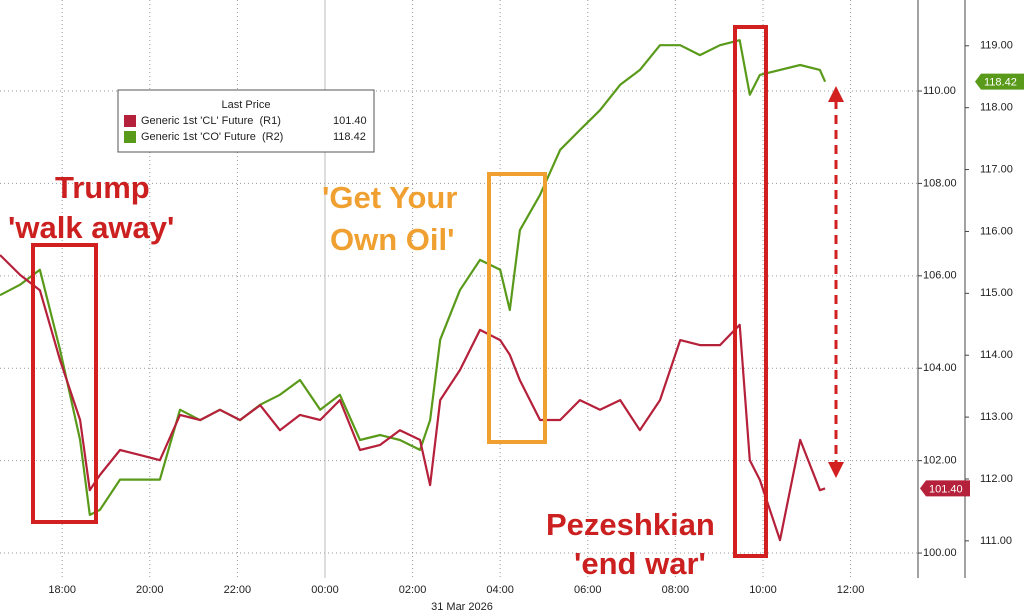 The image size is (1024, 616). Describe the element at coordinates (150, 590) in the screenshot. I see `x-tick-label: 20:00` at that location.